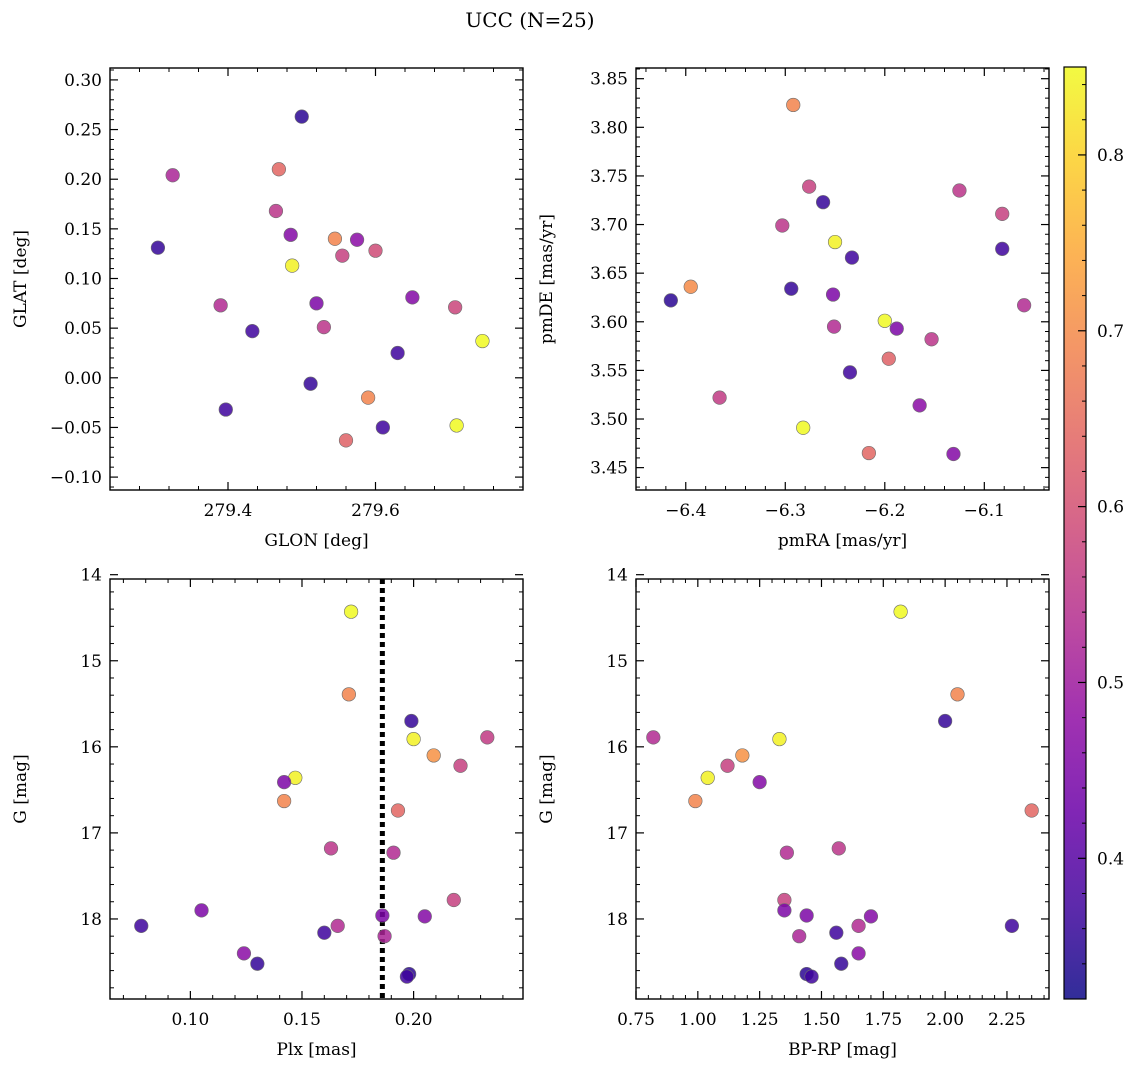 The image size is (1136, 1067). Describe the element at coordinates (1007, 1020) in the screenshot. I see `x-tick-label: 2.25` at that location.